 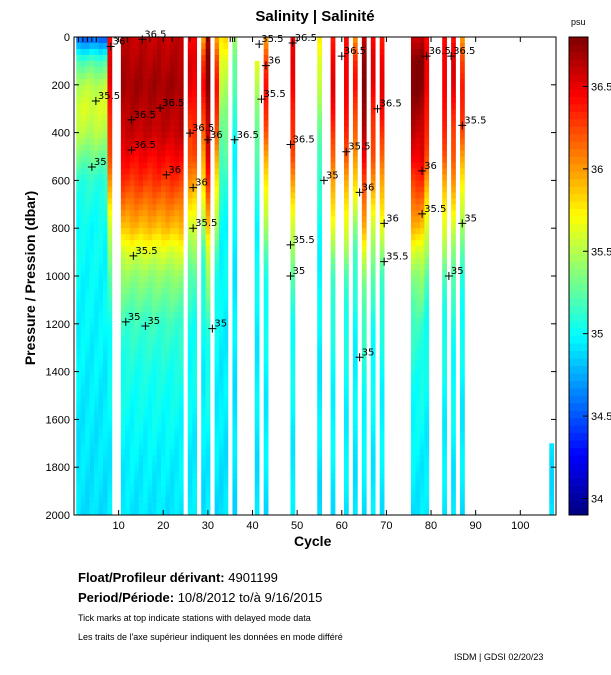 I want to click on contour-marker, so click(x=292, y=42).